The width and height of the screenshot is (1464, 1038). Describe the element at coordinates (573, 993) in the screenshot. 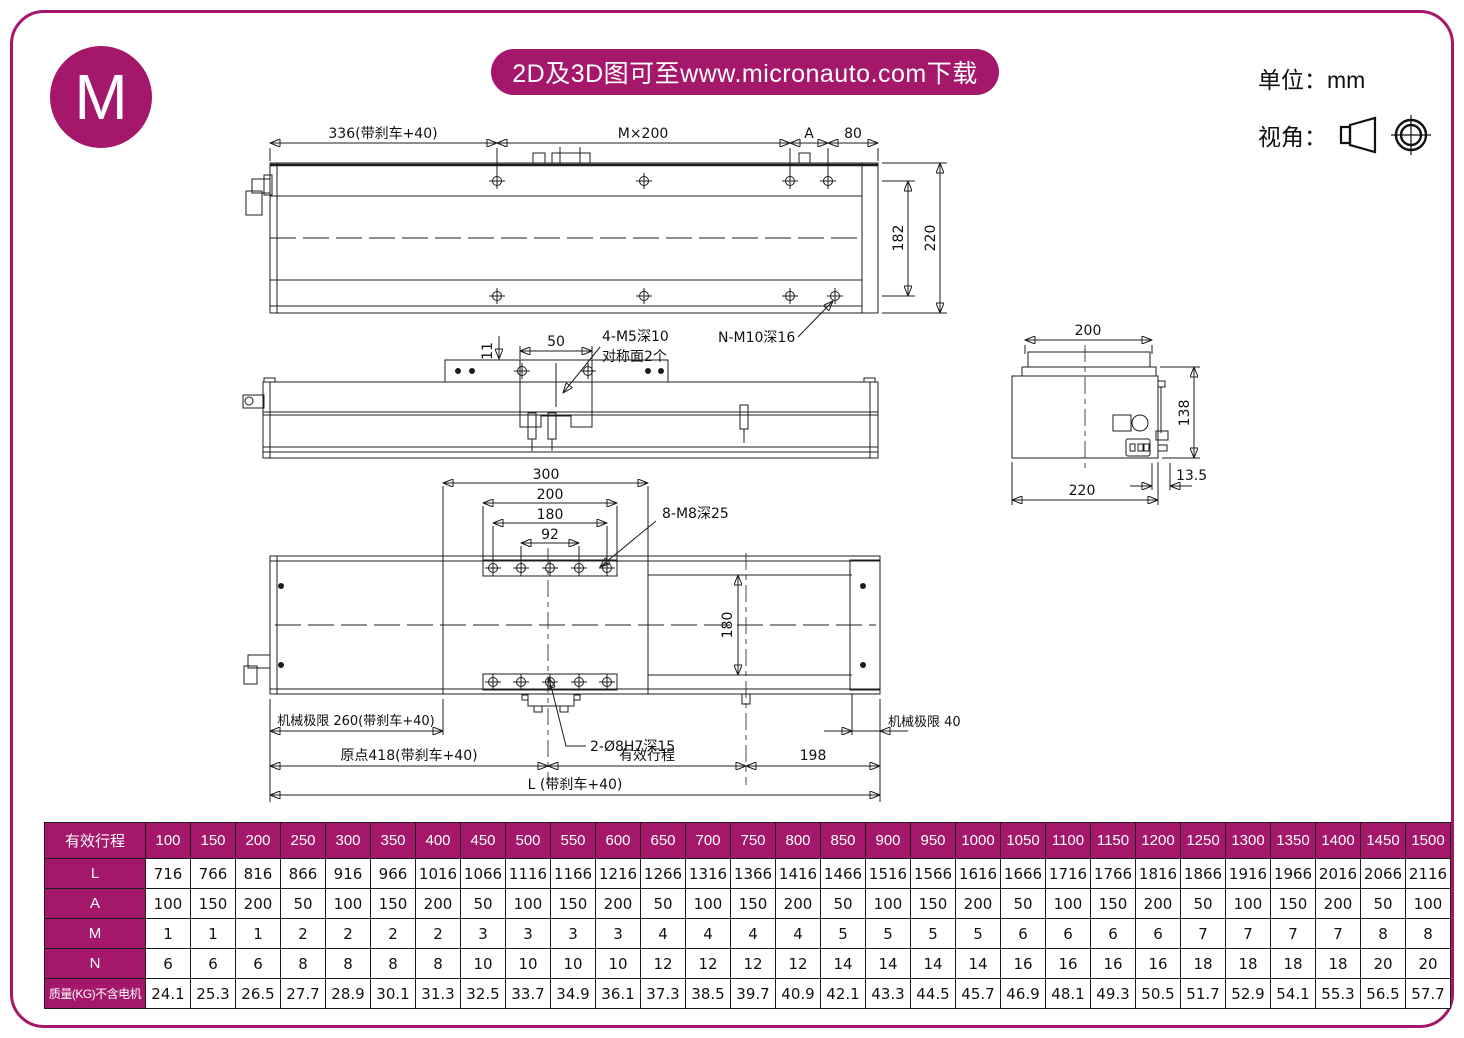

I see `table-cell: 34.9` at that location.